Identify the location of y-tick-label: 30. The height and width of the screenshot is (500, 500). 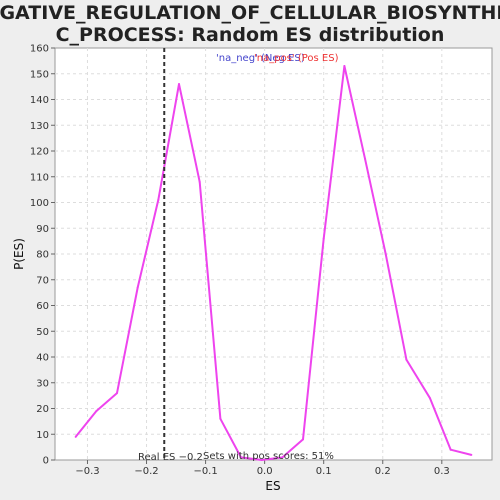
(42, 383).